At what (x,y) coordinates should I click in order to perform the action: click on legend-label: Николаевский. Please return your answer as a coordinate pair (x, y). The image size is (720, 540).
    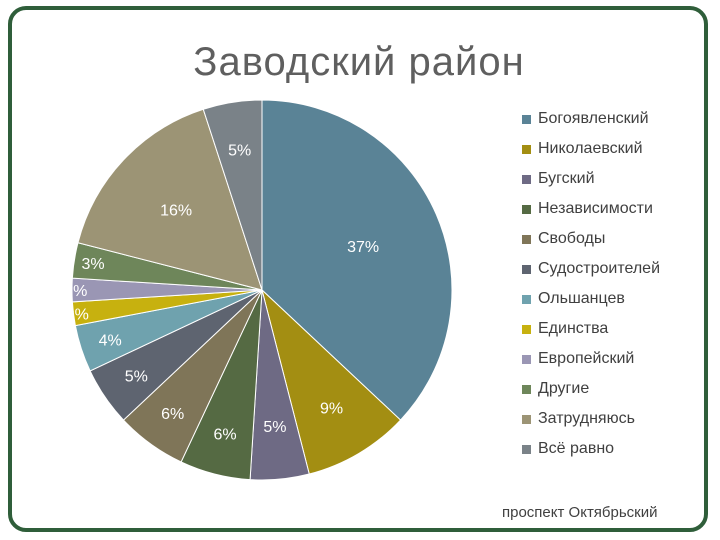
    Looking at the image, I should click on (590, 148).